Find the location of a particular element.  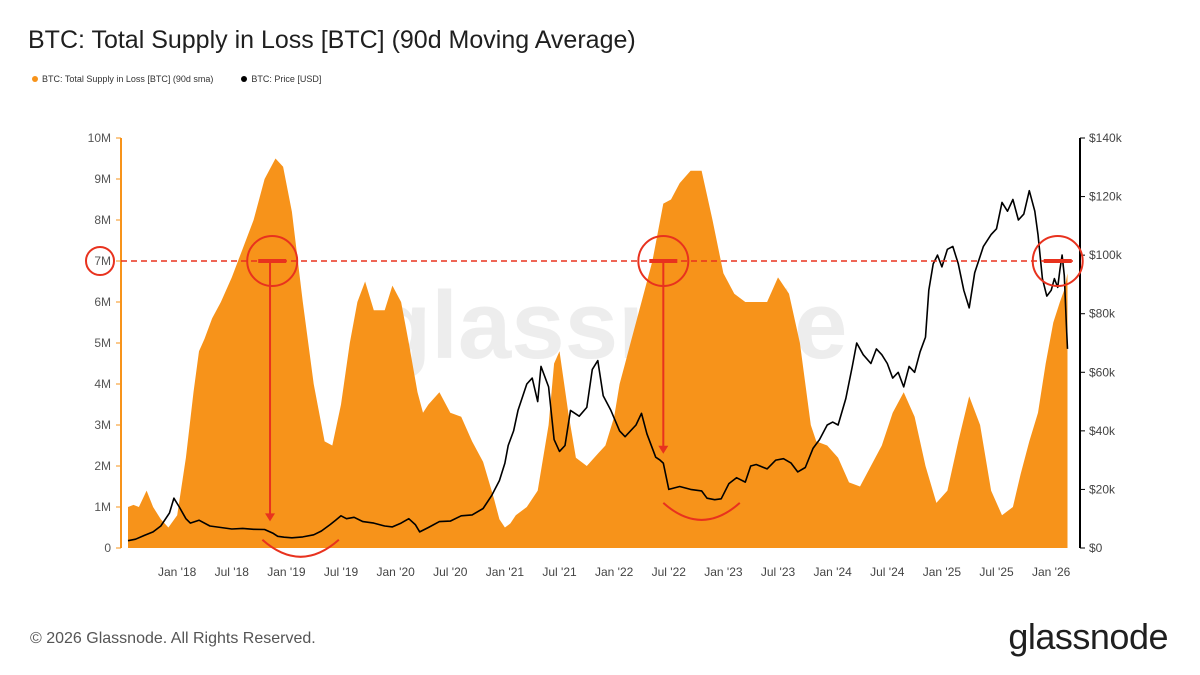

left-tick-label: 0 is located at coordinates (107, 548).